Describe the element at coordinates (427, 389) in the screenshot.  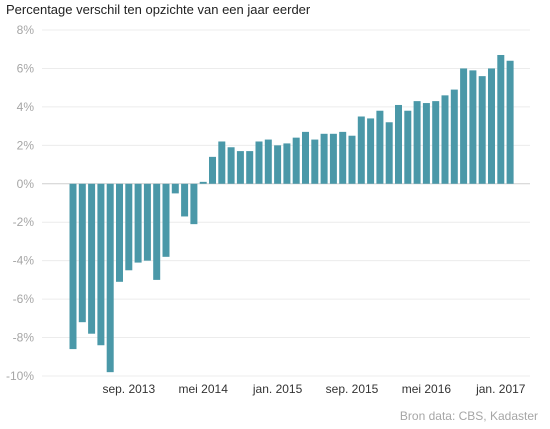
I see `x-tick-label: mei 2016` at that location.